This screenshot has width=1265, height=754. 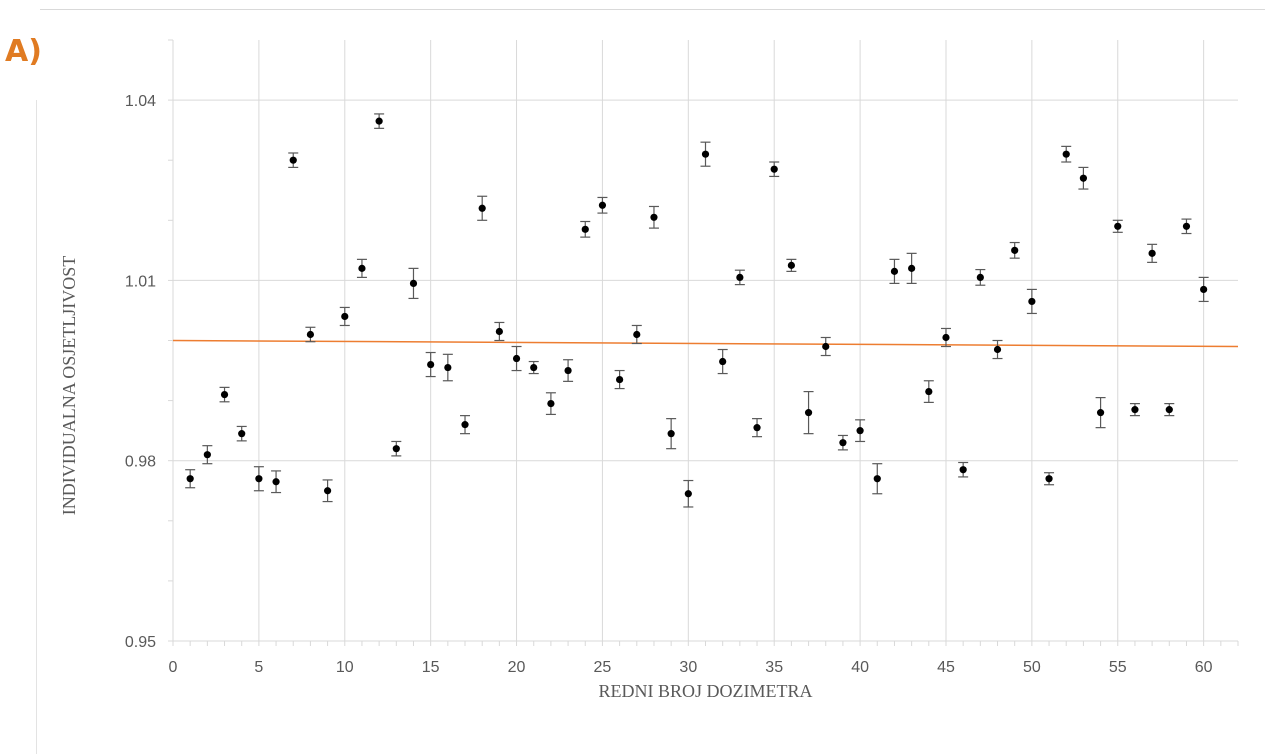 I want to click on y-tick-label: 1.04, so click(x=140, y=101).